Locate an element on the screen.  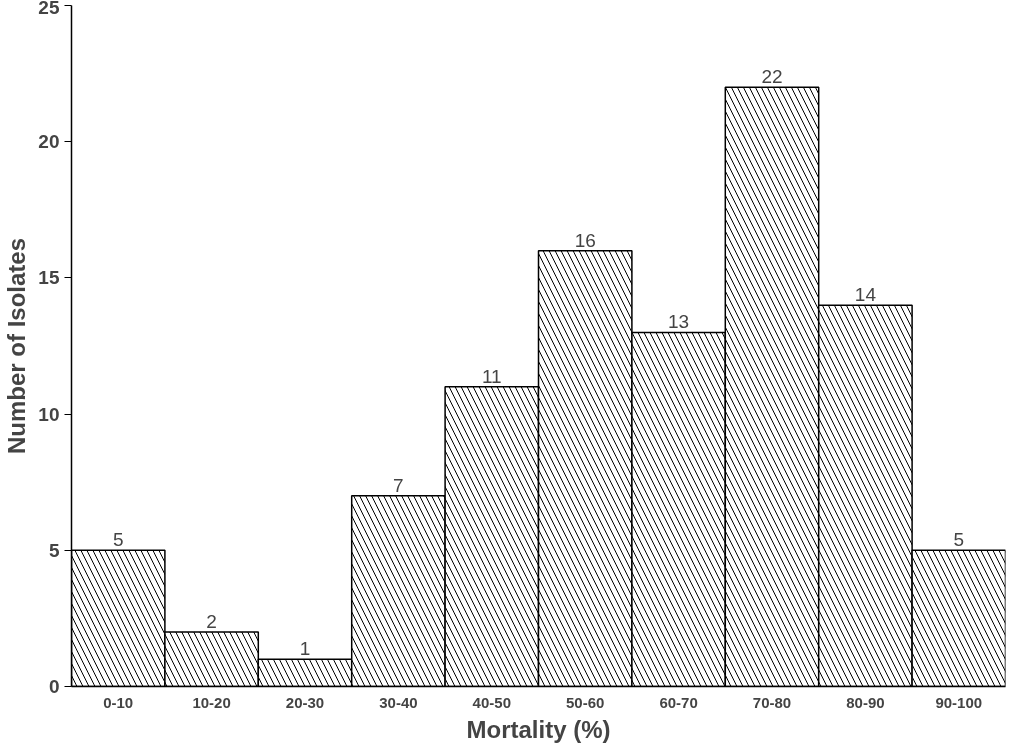
y-tick-label: 20 is located at coordinates (49, 142).